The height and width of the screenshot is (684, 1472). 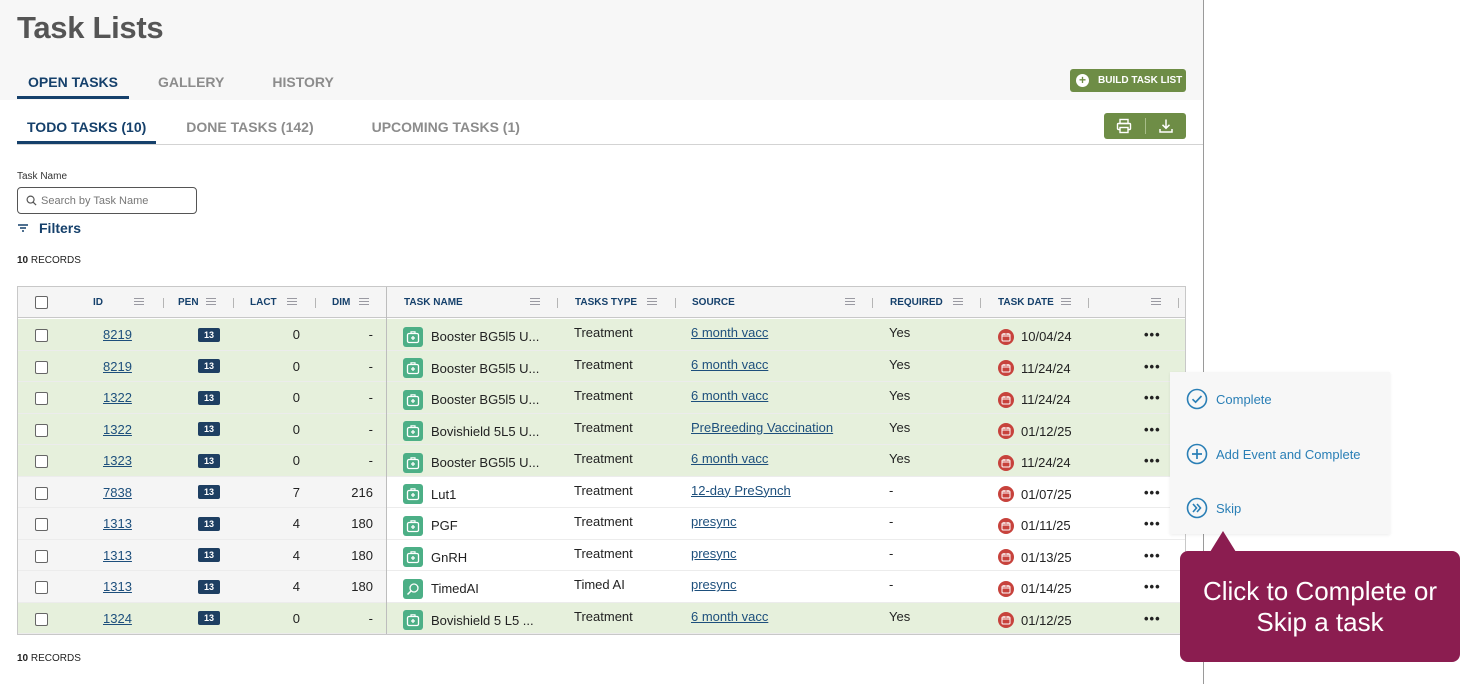 What do you see at coordinates (557, 303) in the screenshot?
I see `column-separator` at bounding box center [557, 303].